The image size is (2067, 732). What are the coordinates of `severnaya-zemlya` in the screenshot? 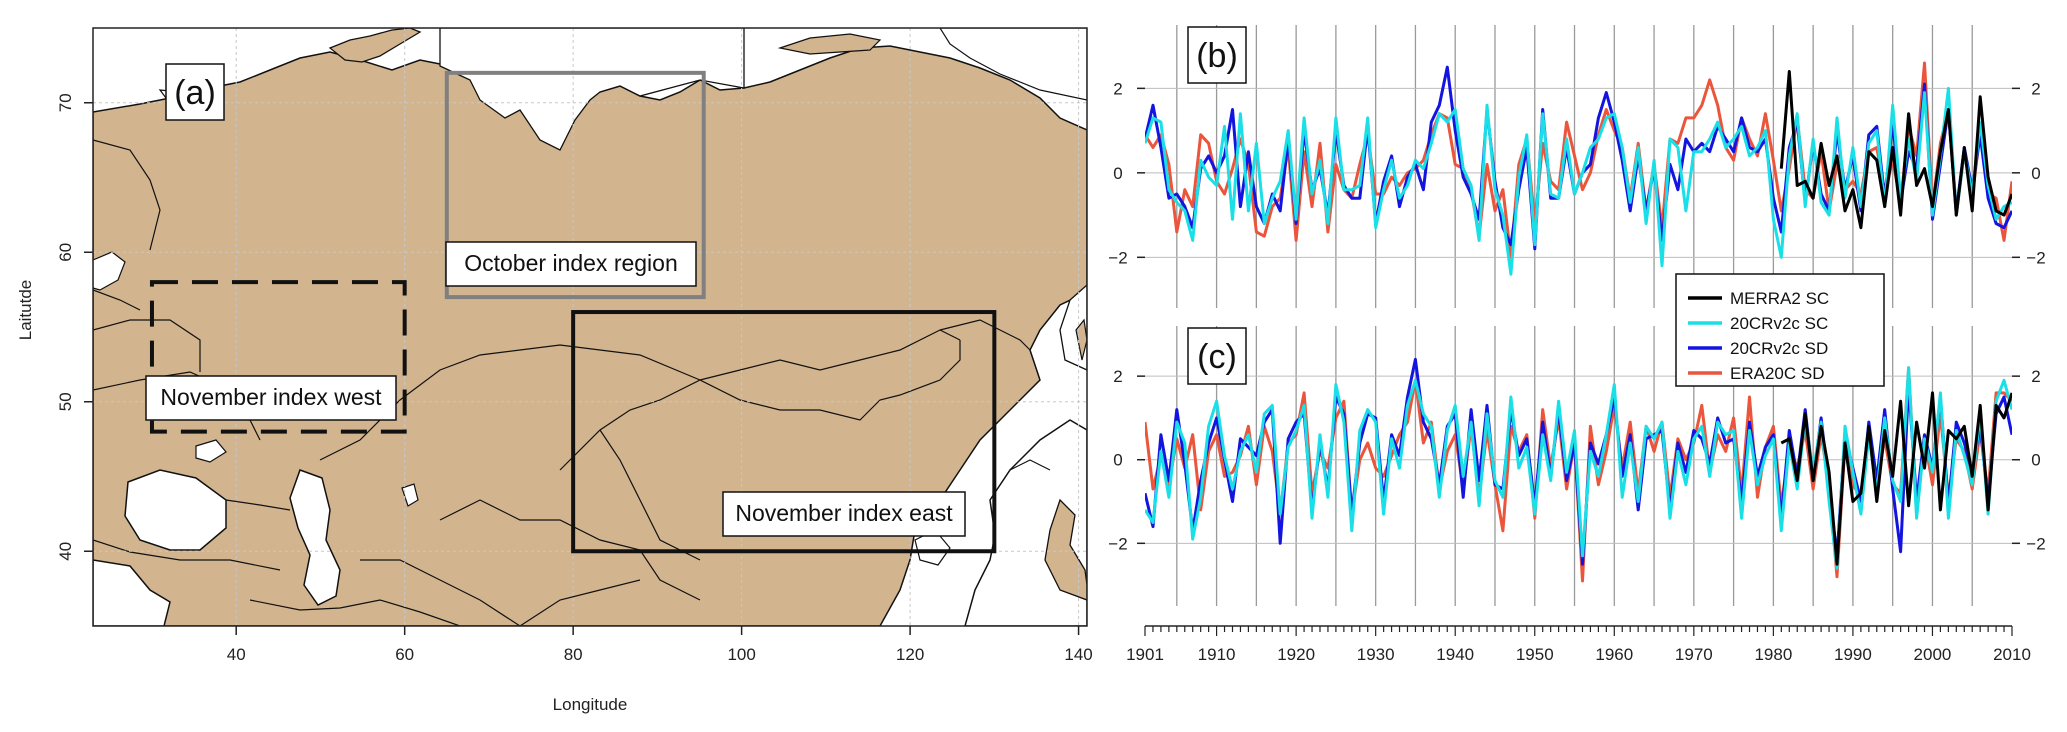 It's located at (829, 44).